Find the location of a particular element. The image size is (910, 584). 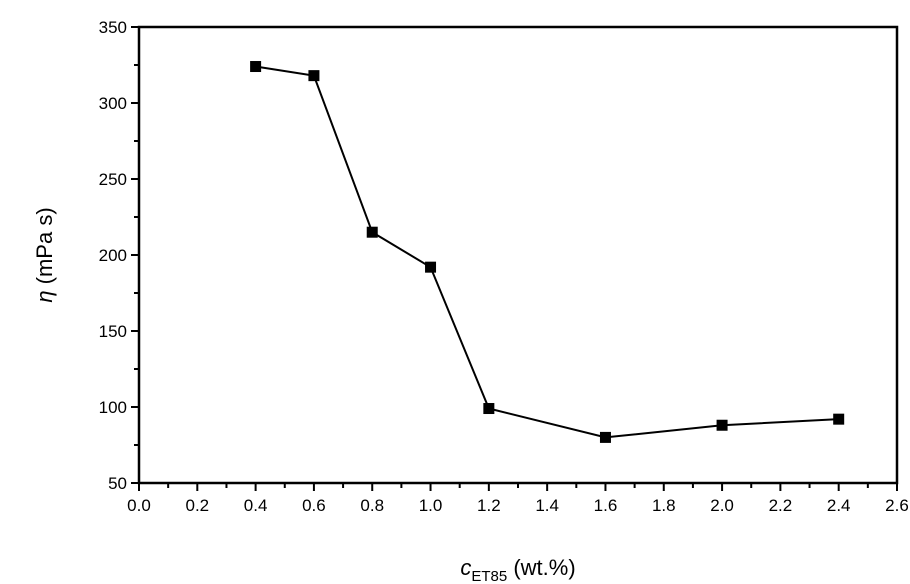

y-tick-label: 150 is located at coordinates (113, 331).